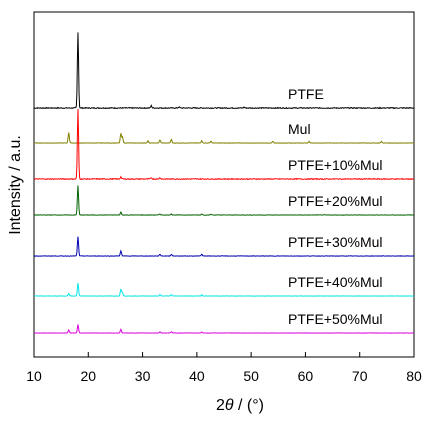 Image resolution: width=435 pixels, height=422 pixels. Describe the element at coordinates (88, 376) in the screenshot. I see `x-tick-label: 20` at that location.